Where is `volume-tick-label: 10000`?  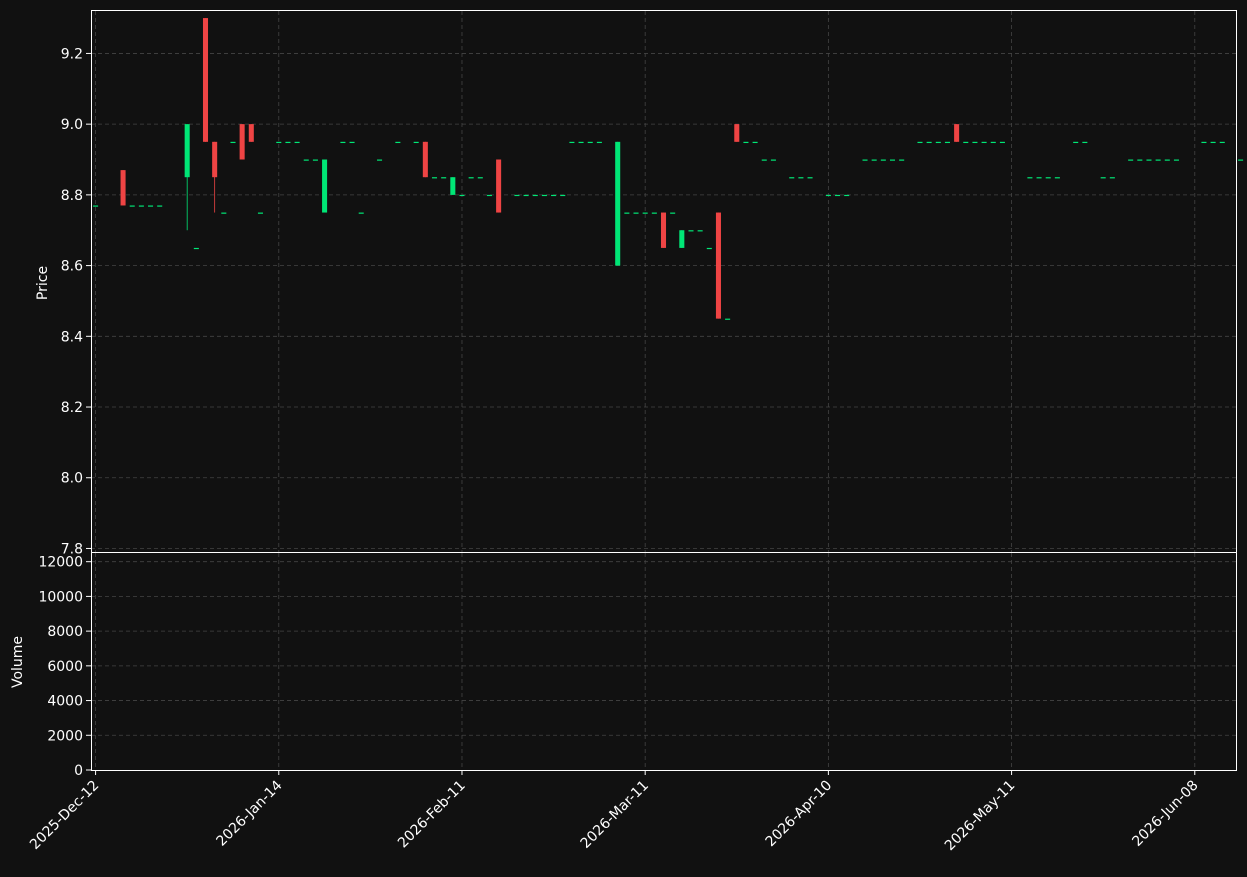
volume-tick-label: 10000 is located at coordinates (60, 597).